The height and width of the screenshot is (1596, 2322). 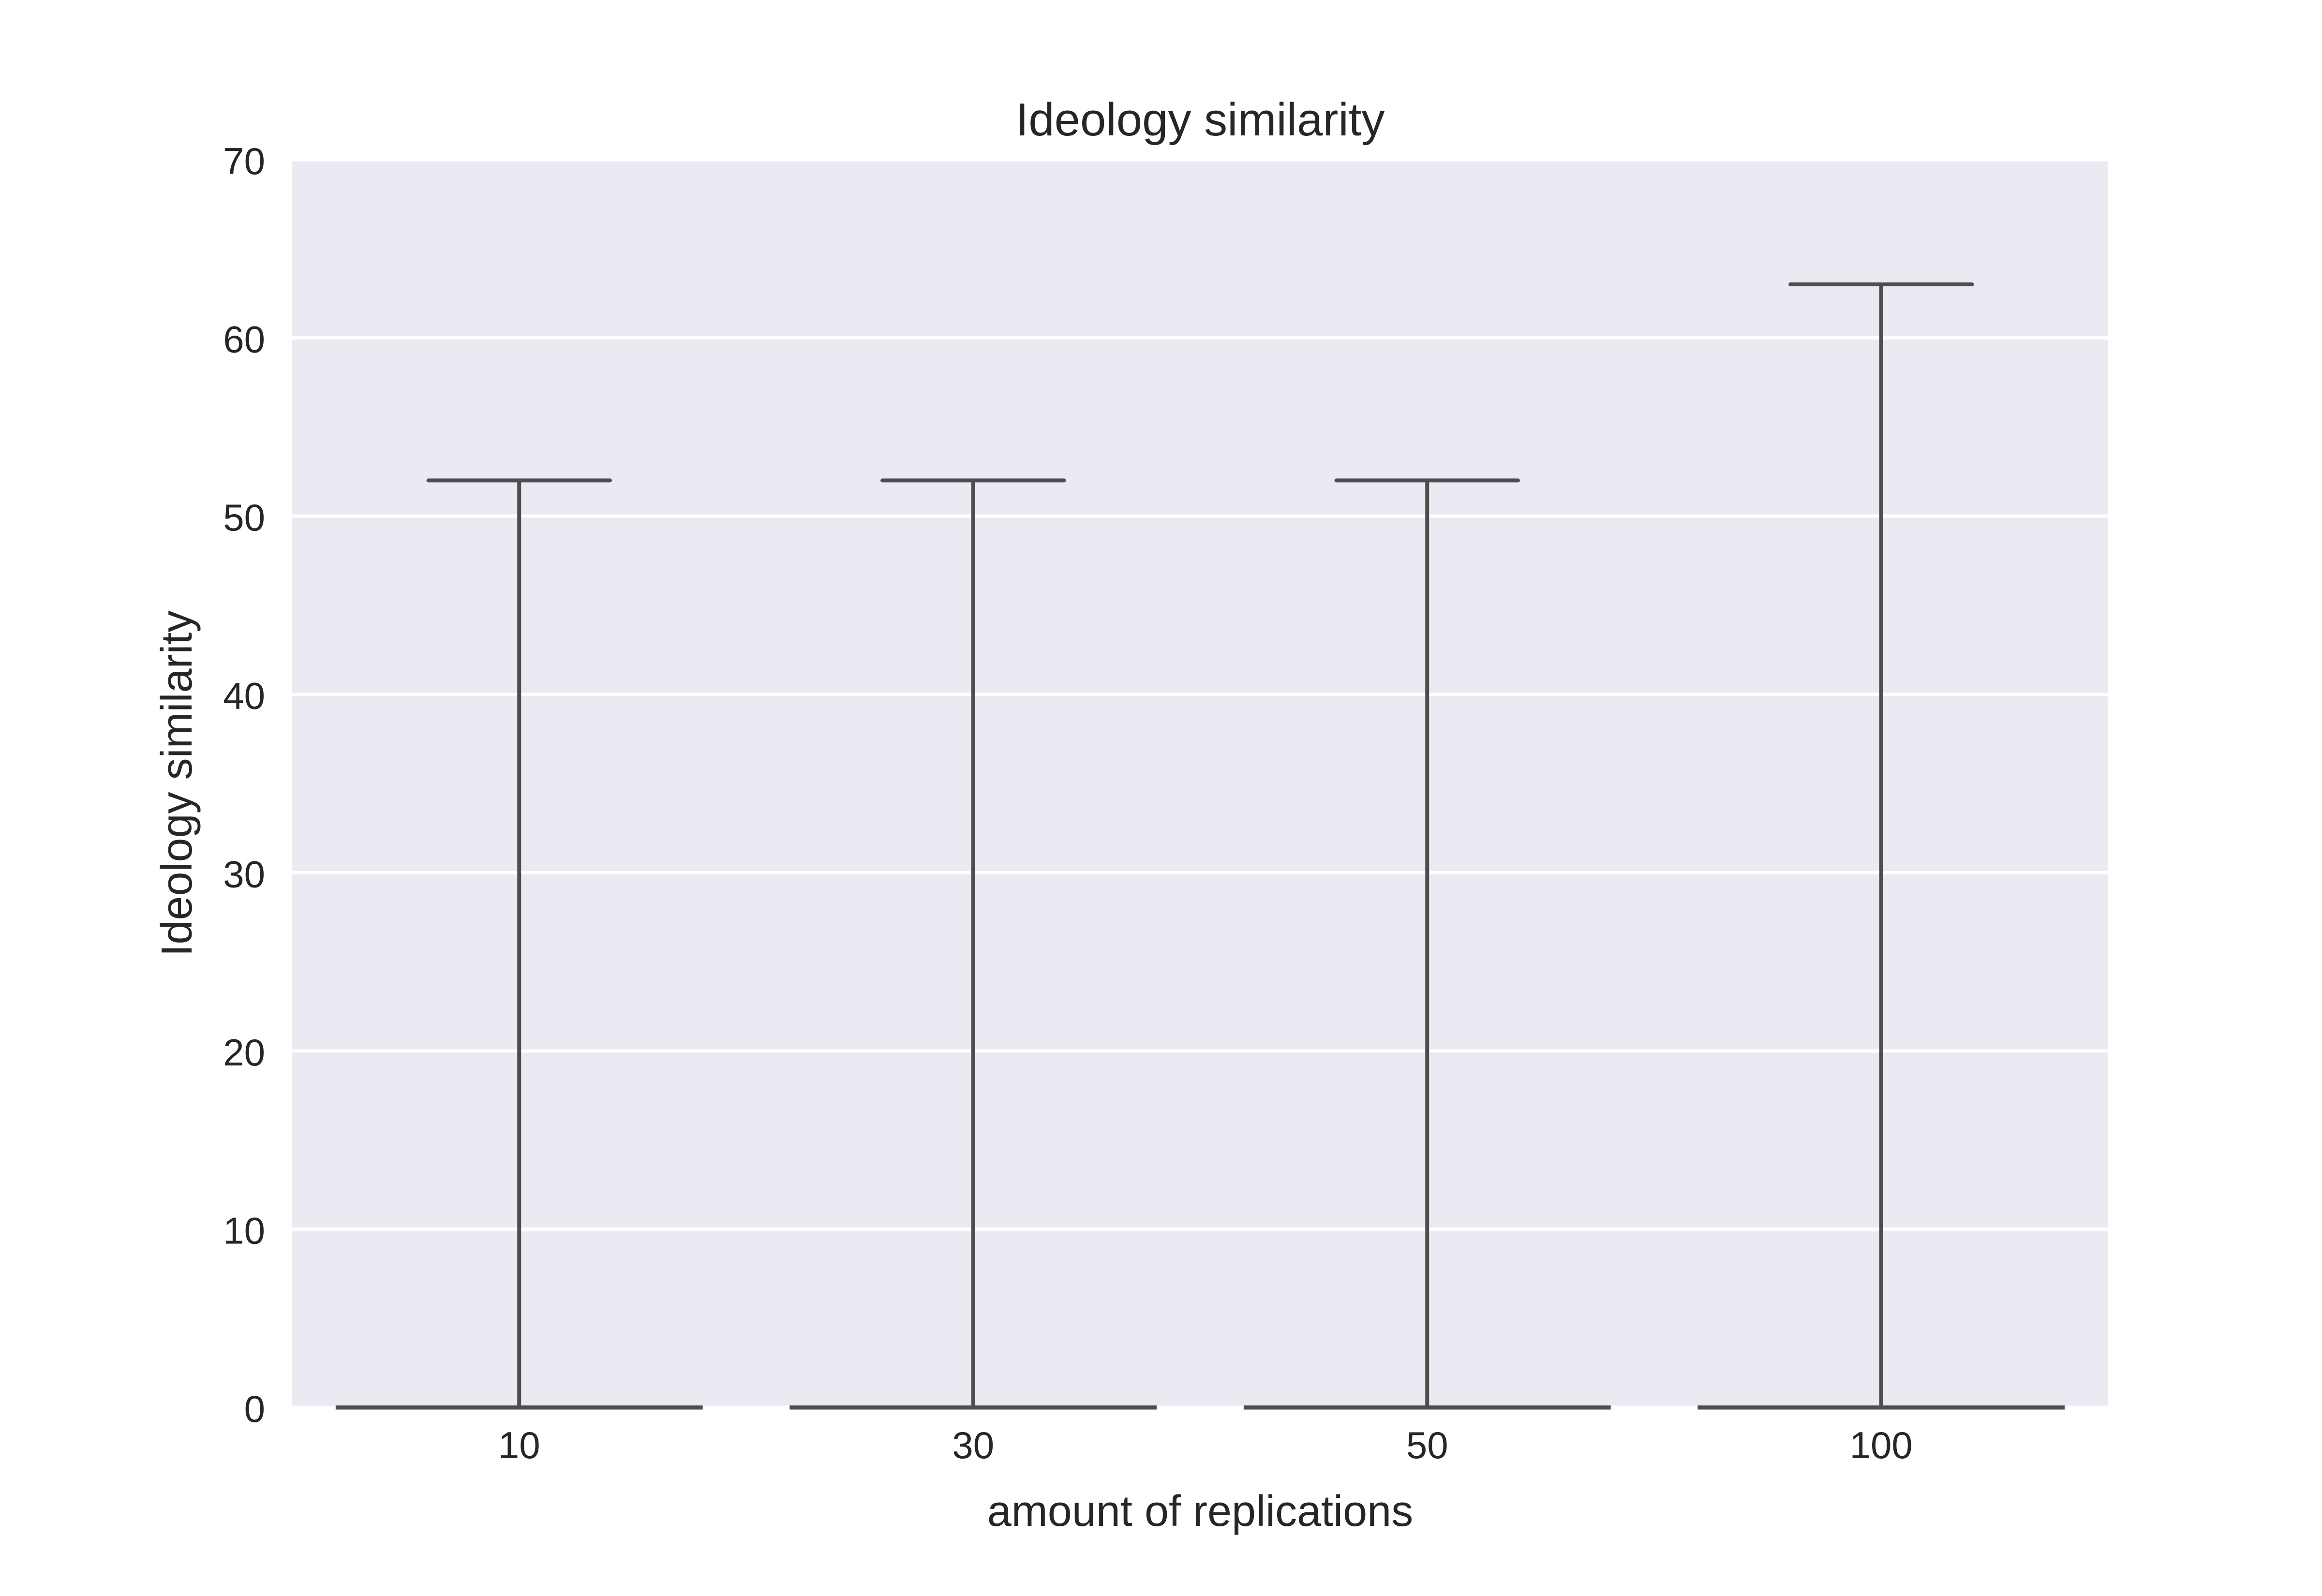 What do you see at coordinates (519, 1445) in the screenshot?
I see `x-tick-label: 10` at bounding box center [519, 1445].